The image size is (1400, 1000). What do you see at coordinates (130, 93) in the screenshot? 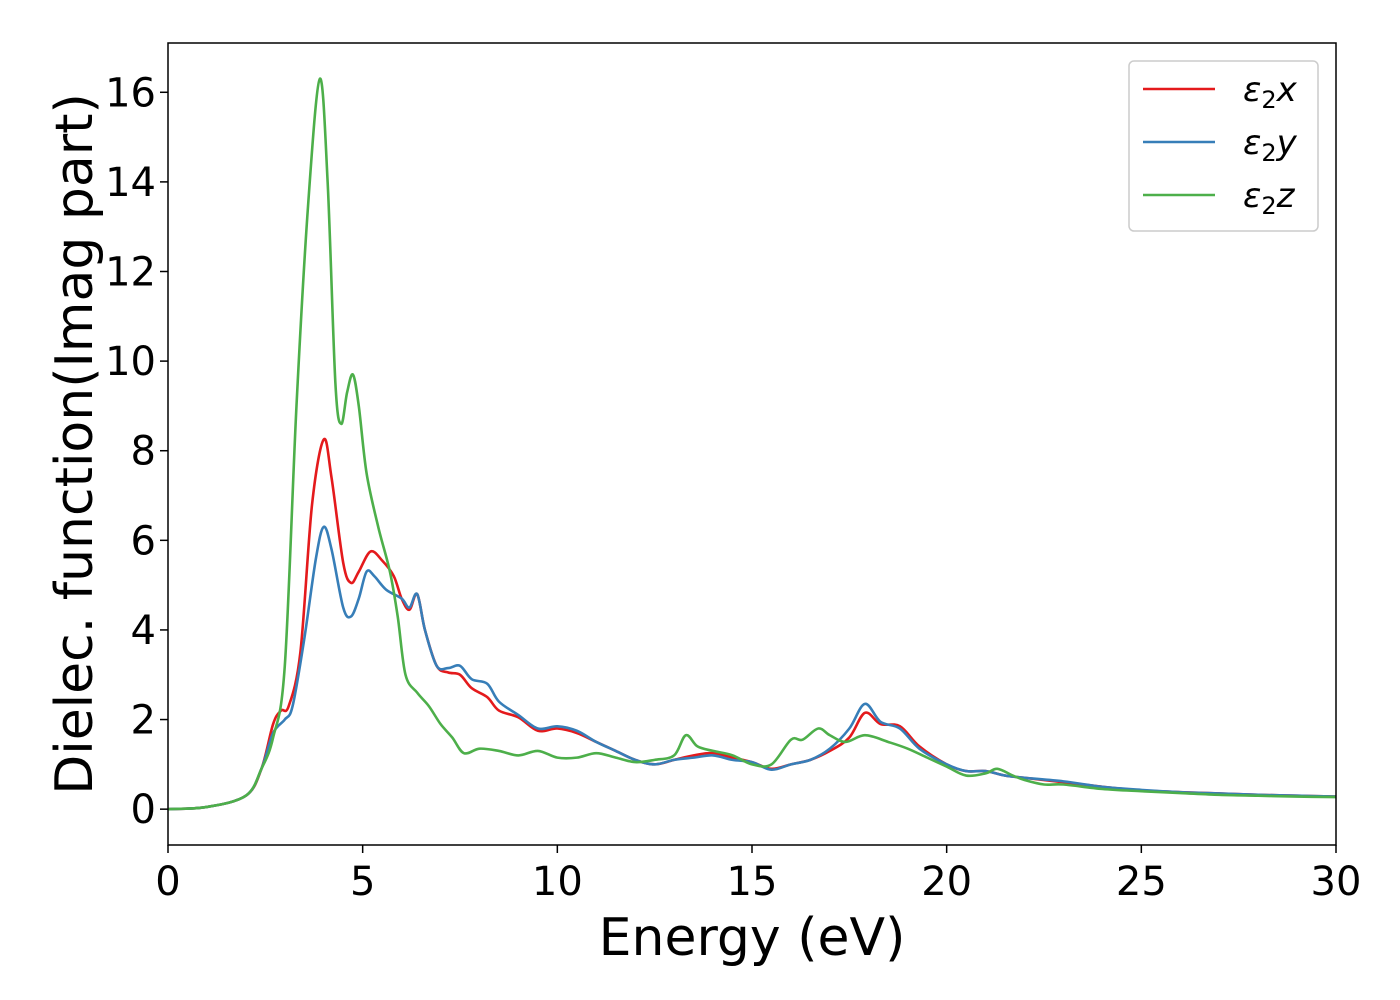
I see `y-tick-label: 16` at bounding box center [130, 93].